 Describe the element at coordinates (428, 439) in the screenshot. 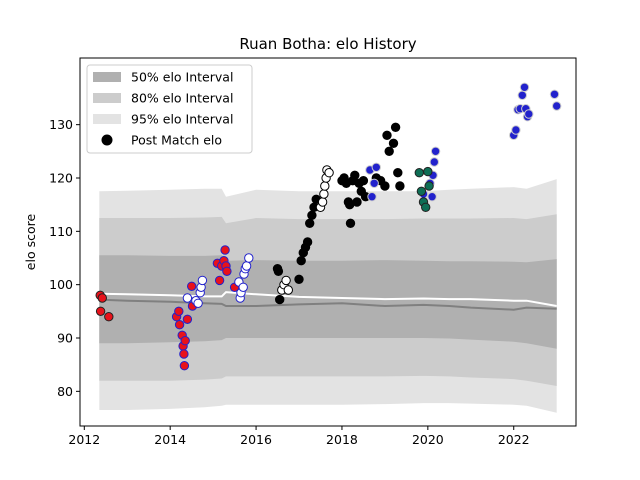

I see `x-tick-label: 2020` at that location.